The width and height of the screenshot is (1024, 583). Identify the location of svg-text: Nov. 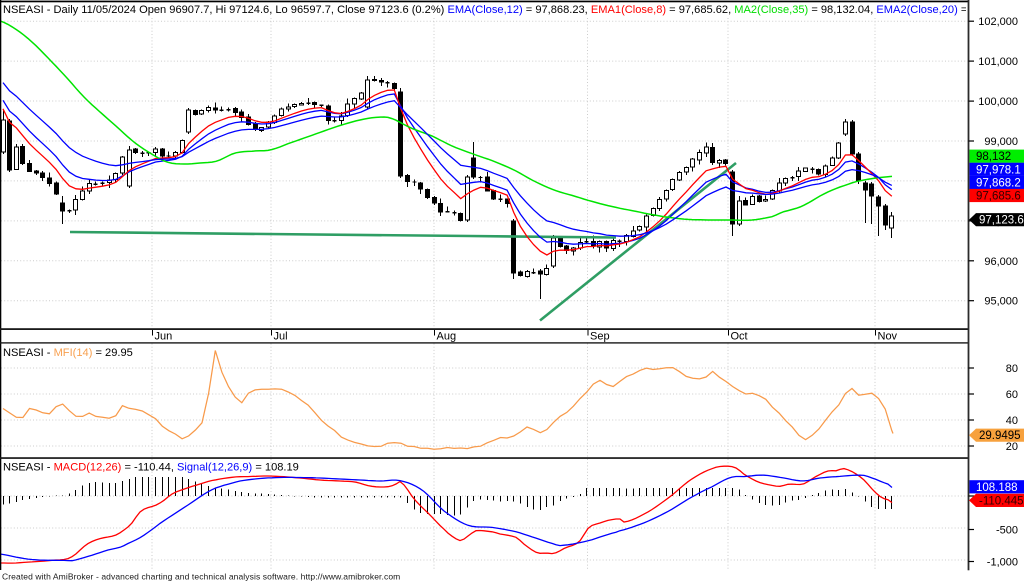
(888, 337).